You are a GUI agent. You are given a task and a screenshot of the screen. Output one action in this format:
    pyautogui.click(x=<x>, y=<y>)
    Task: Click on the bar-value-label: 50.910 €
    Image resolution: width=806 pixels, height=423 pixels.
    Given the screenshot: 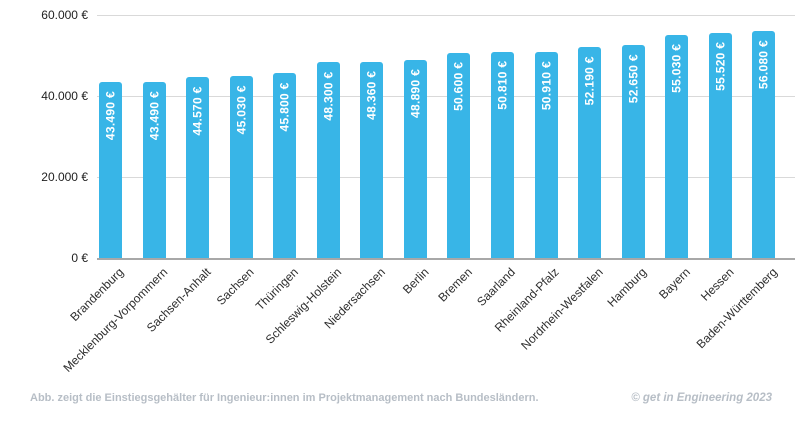 What is the action you would take?
    pyautogui.click(x=546, y=85)
    